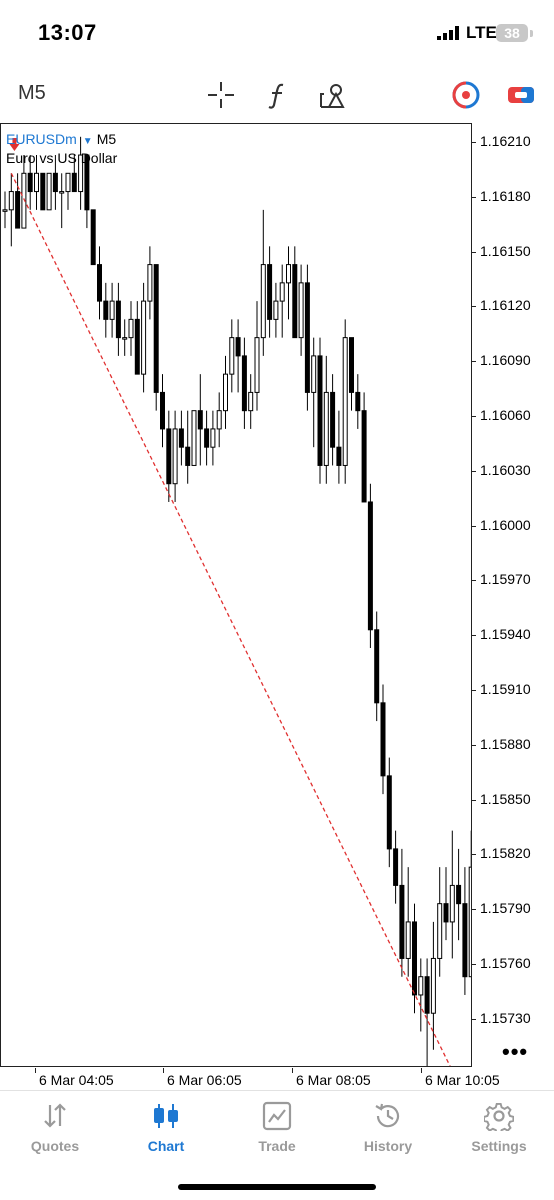 This screenshot has height=1200, width=554. What do you see at coordinates (505, 1017) in the screenshot?
I see `price-label: 1.15730` at bounding box center [505, 1017].